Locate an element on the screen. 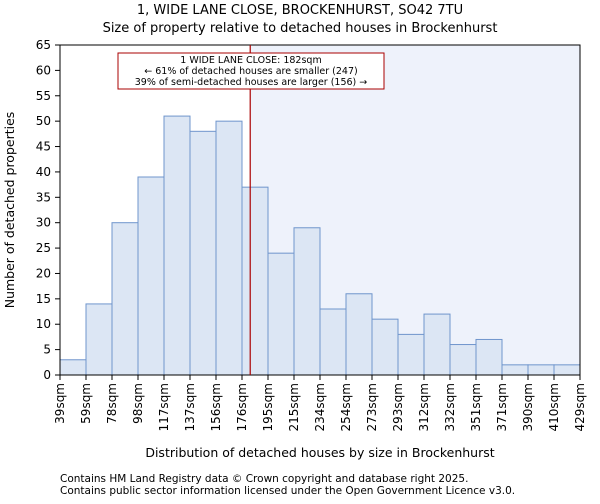  x-tick-label: 390sqm is located at coordinates (528, 407).